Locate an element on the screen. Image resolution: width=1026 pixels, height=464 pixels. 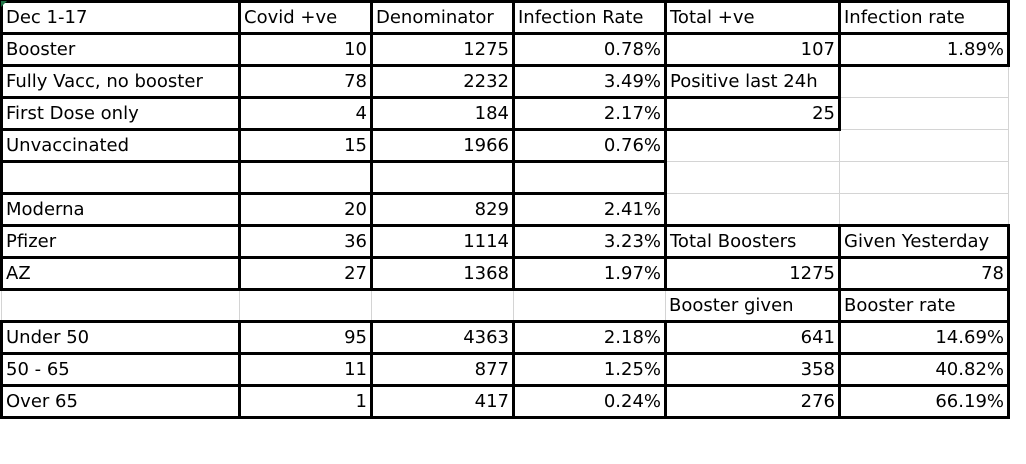
row-label: Under 50 is located at coordinates (120, 337).